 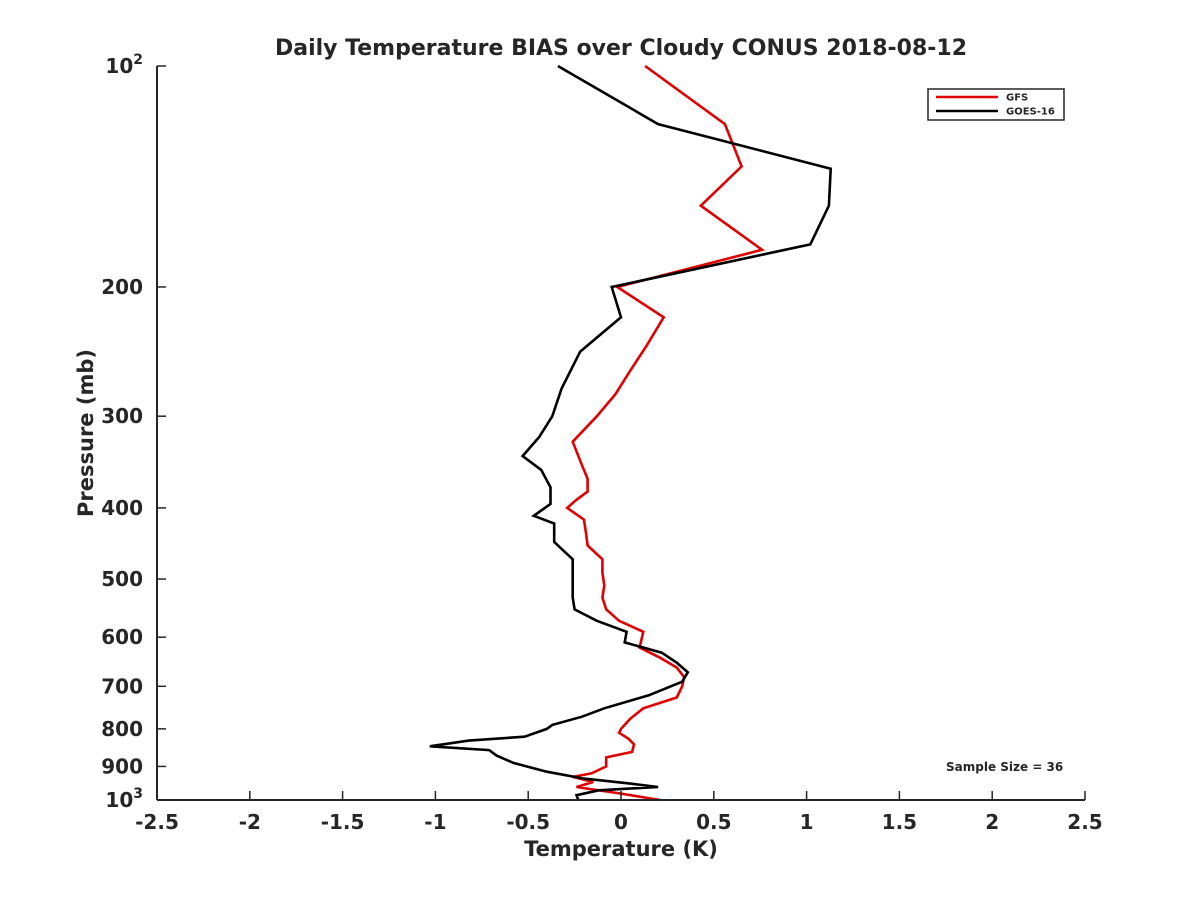 What do you see at coordinates (1004, 767) in the screenshot?
I see `sample-size-annotation: Sample Size = 36` at bounding box center [1004, 767].